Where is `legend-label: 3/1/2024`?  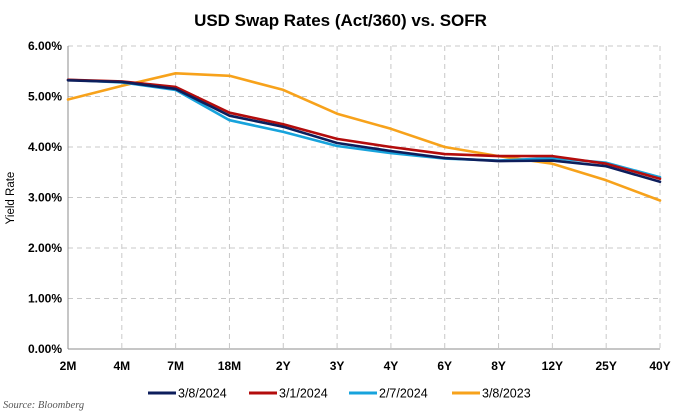 legend-label: 3/1/2024 is located at coordinates (303, 394).